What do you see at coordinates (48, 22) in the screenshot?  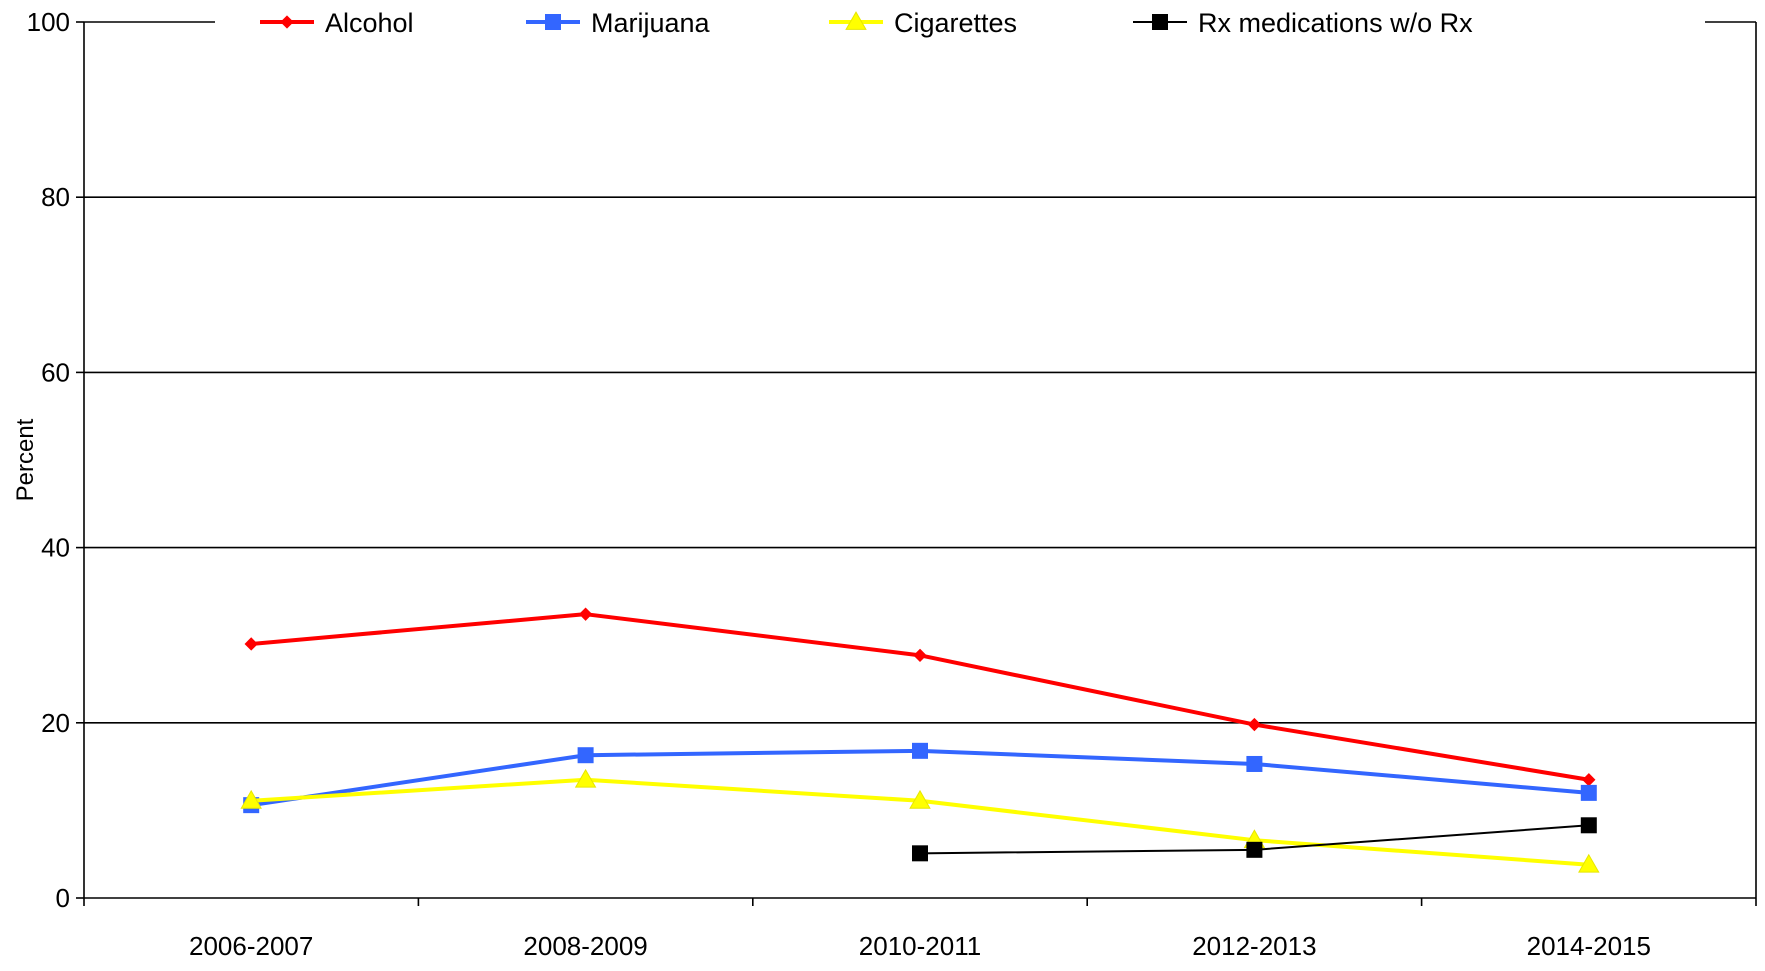 I see `y-tick-label: 100` at bounding box center [48, 22].